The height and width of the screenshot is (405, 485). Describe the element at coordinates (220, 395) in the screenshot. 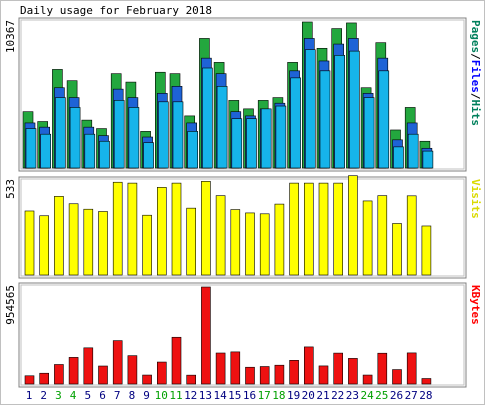

I see `x-tick-label-day-14: 14` at that location.